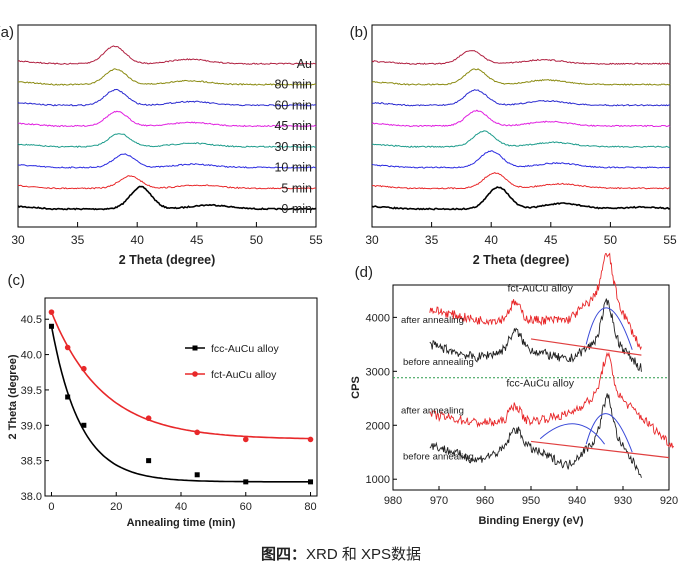  I want to click on legend-label: fct-AuCu alloy, so click(244, 375).